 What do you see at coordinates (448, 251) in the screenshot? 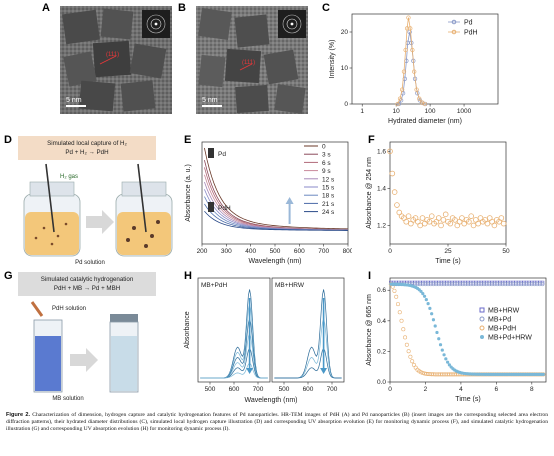
I see `x-tick-label: 25` at bounding box center [448, 251].